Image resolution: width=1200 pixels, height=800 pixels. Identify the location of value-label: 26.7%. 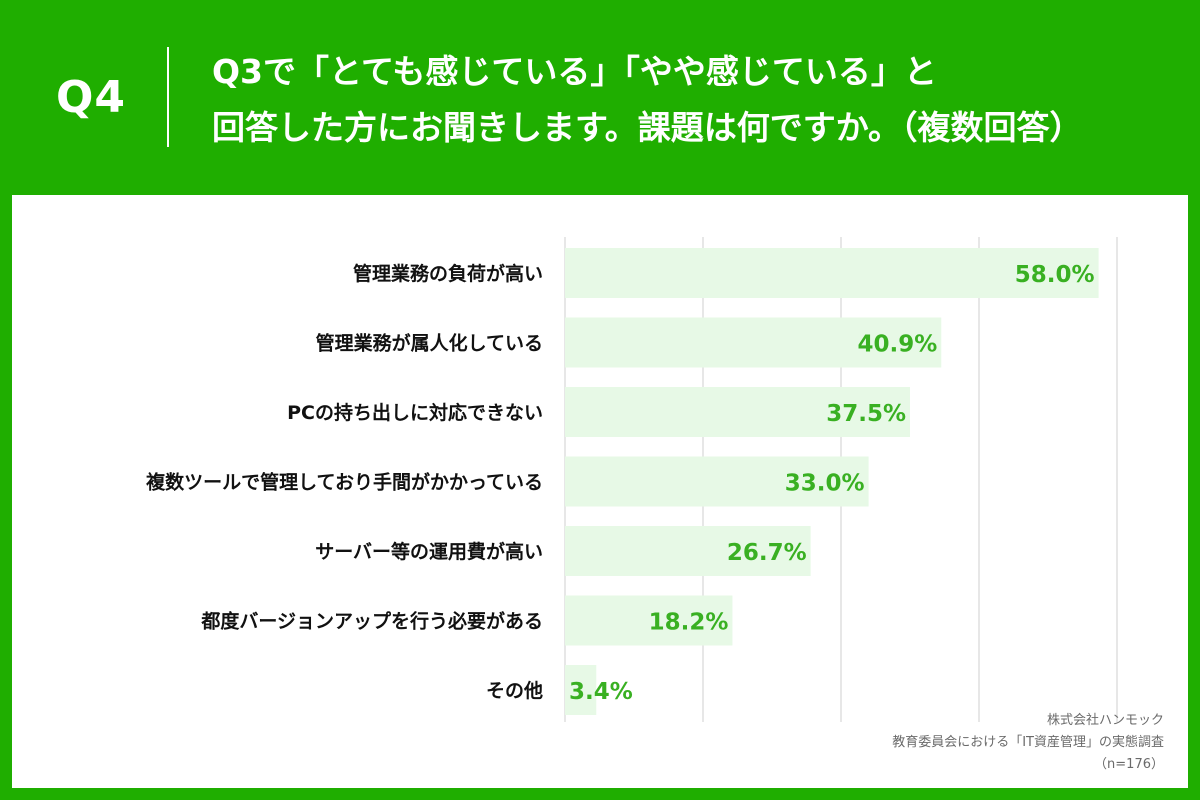
(767, 553).